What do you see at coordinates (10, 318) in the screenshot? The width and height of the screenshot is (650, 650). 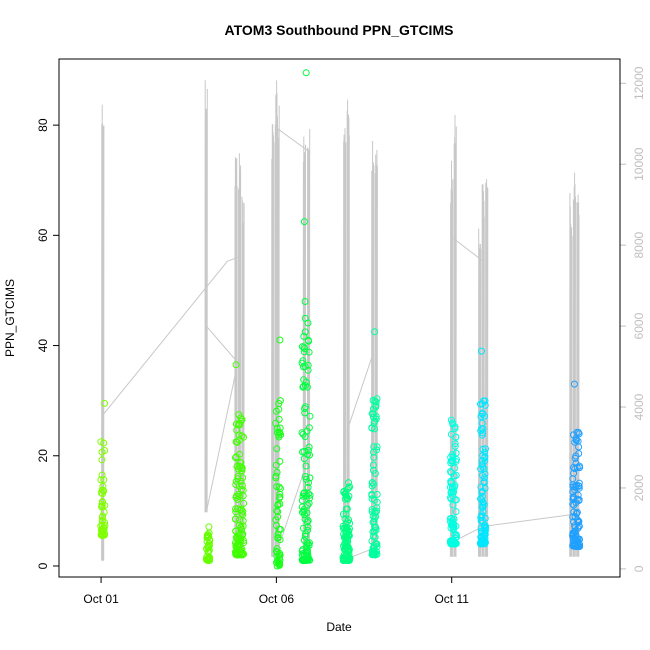 I see `y-axis-label: PPN_GTCIMS` at bounding box center [10, 318].